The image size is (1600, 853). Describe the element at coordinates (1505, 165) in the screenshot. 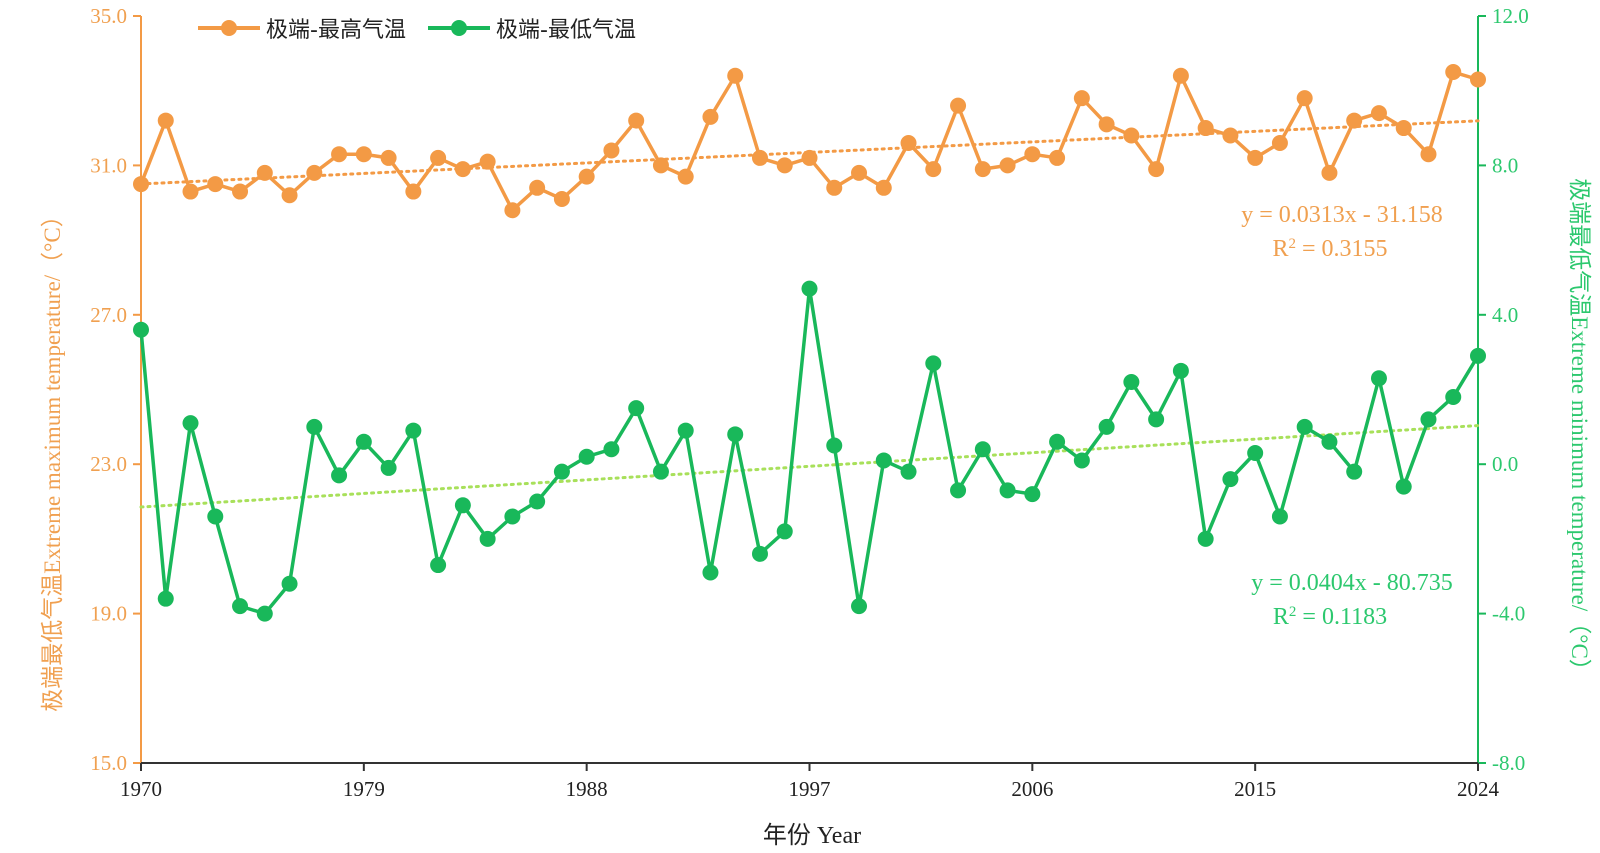

I see `right-tick-label: 8.0` at that location.